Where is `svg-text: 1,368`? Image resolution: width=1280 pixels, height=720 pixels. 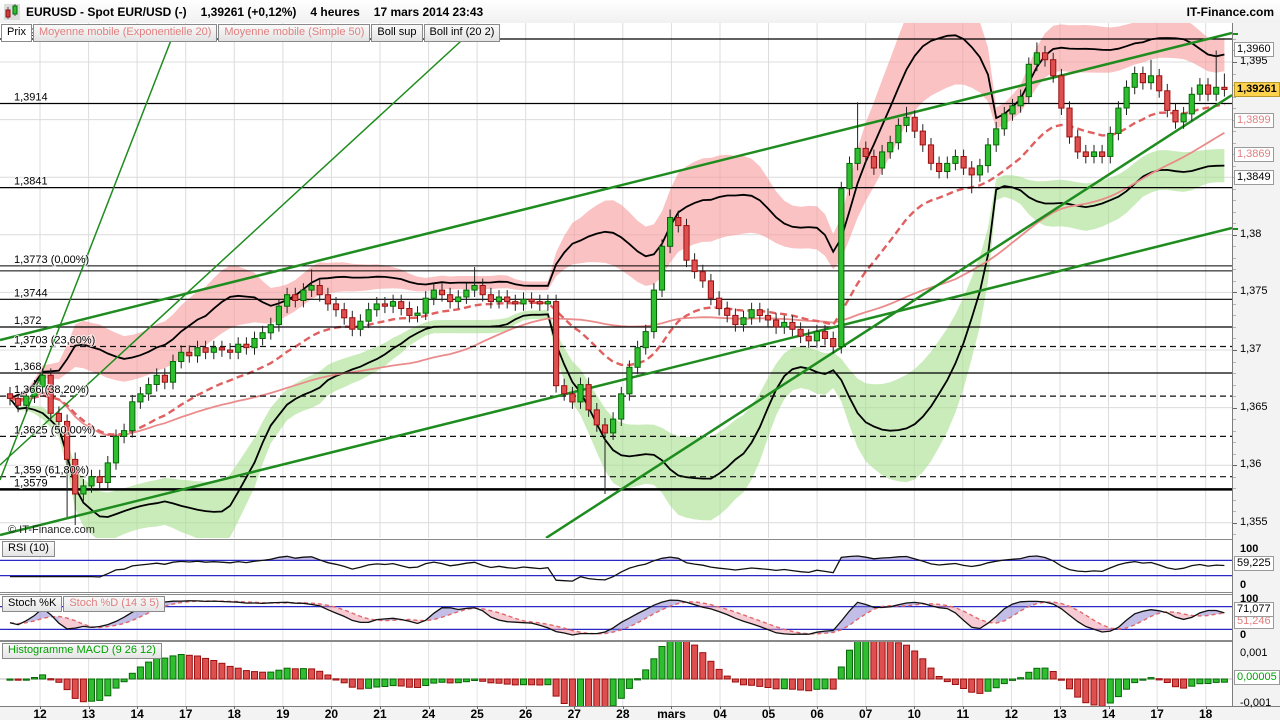 svg-text: 1,368 is located at coordinates (28, 367).